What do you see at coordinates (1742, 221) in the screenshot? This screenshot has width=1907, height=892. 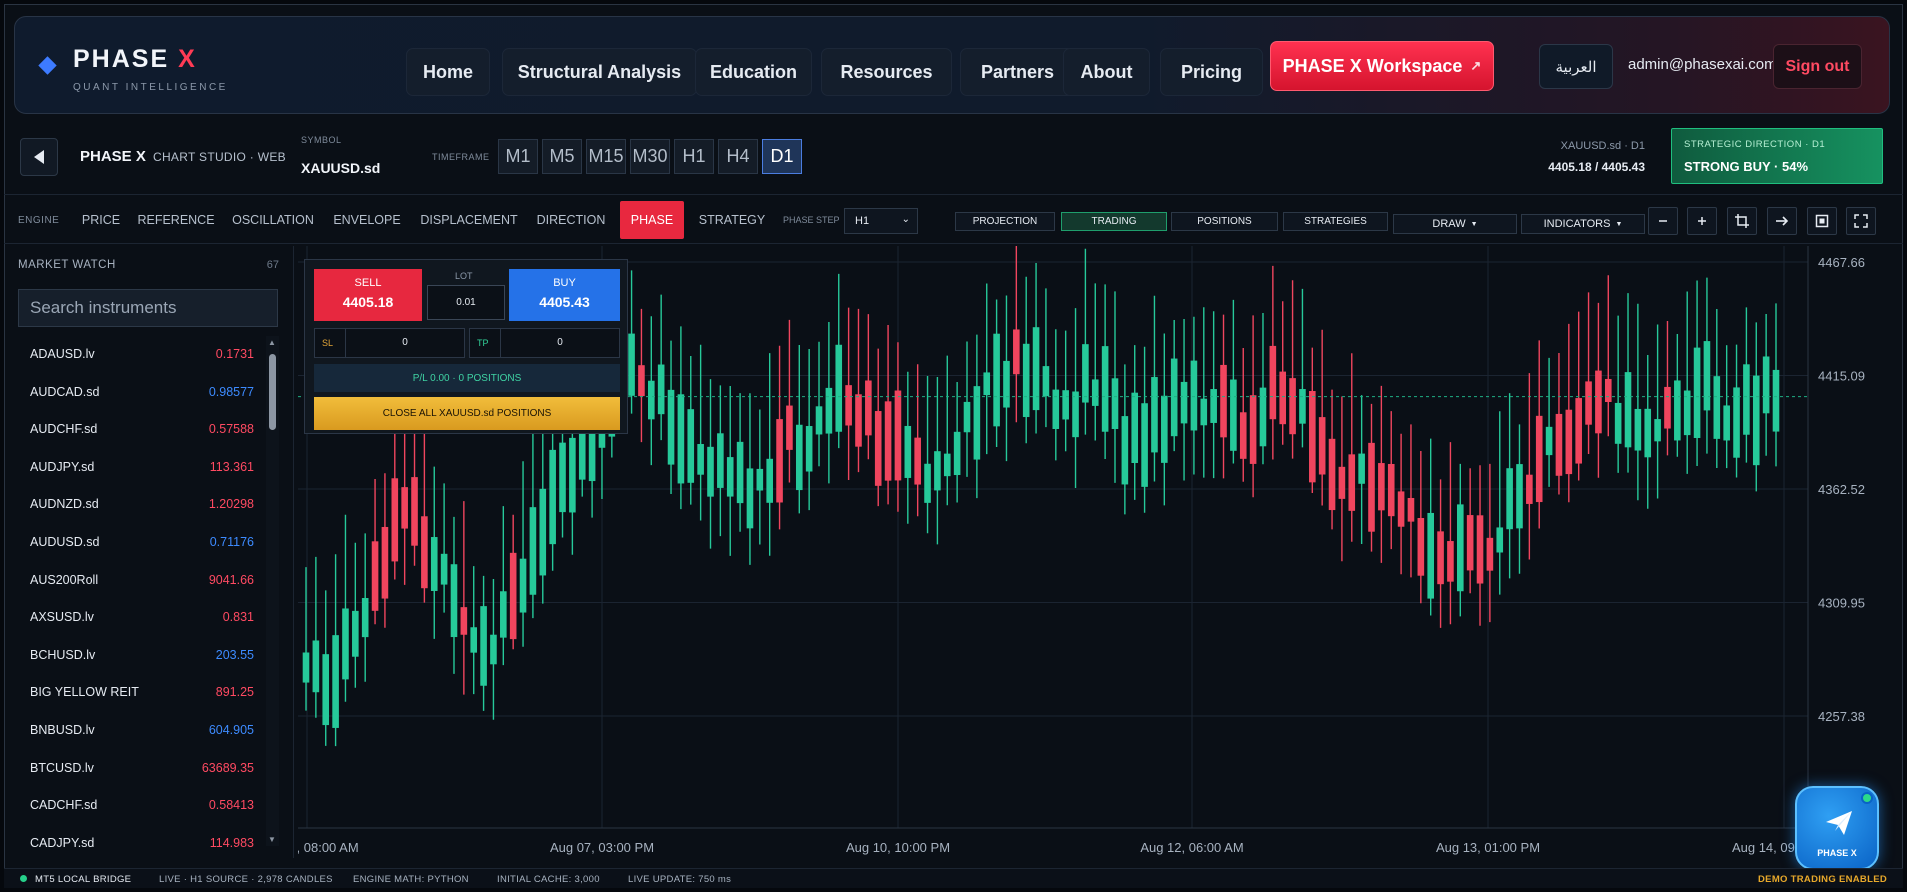 I see `crop-button` at bounding box center [1742, 221].